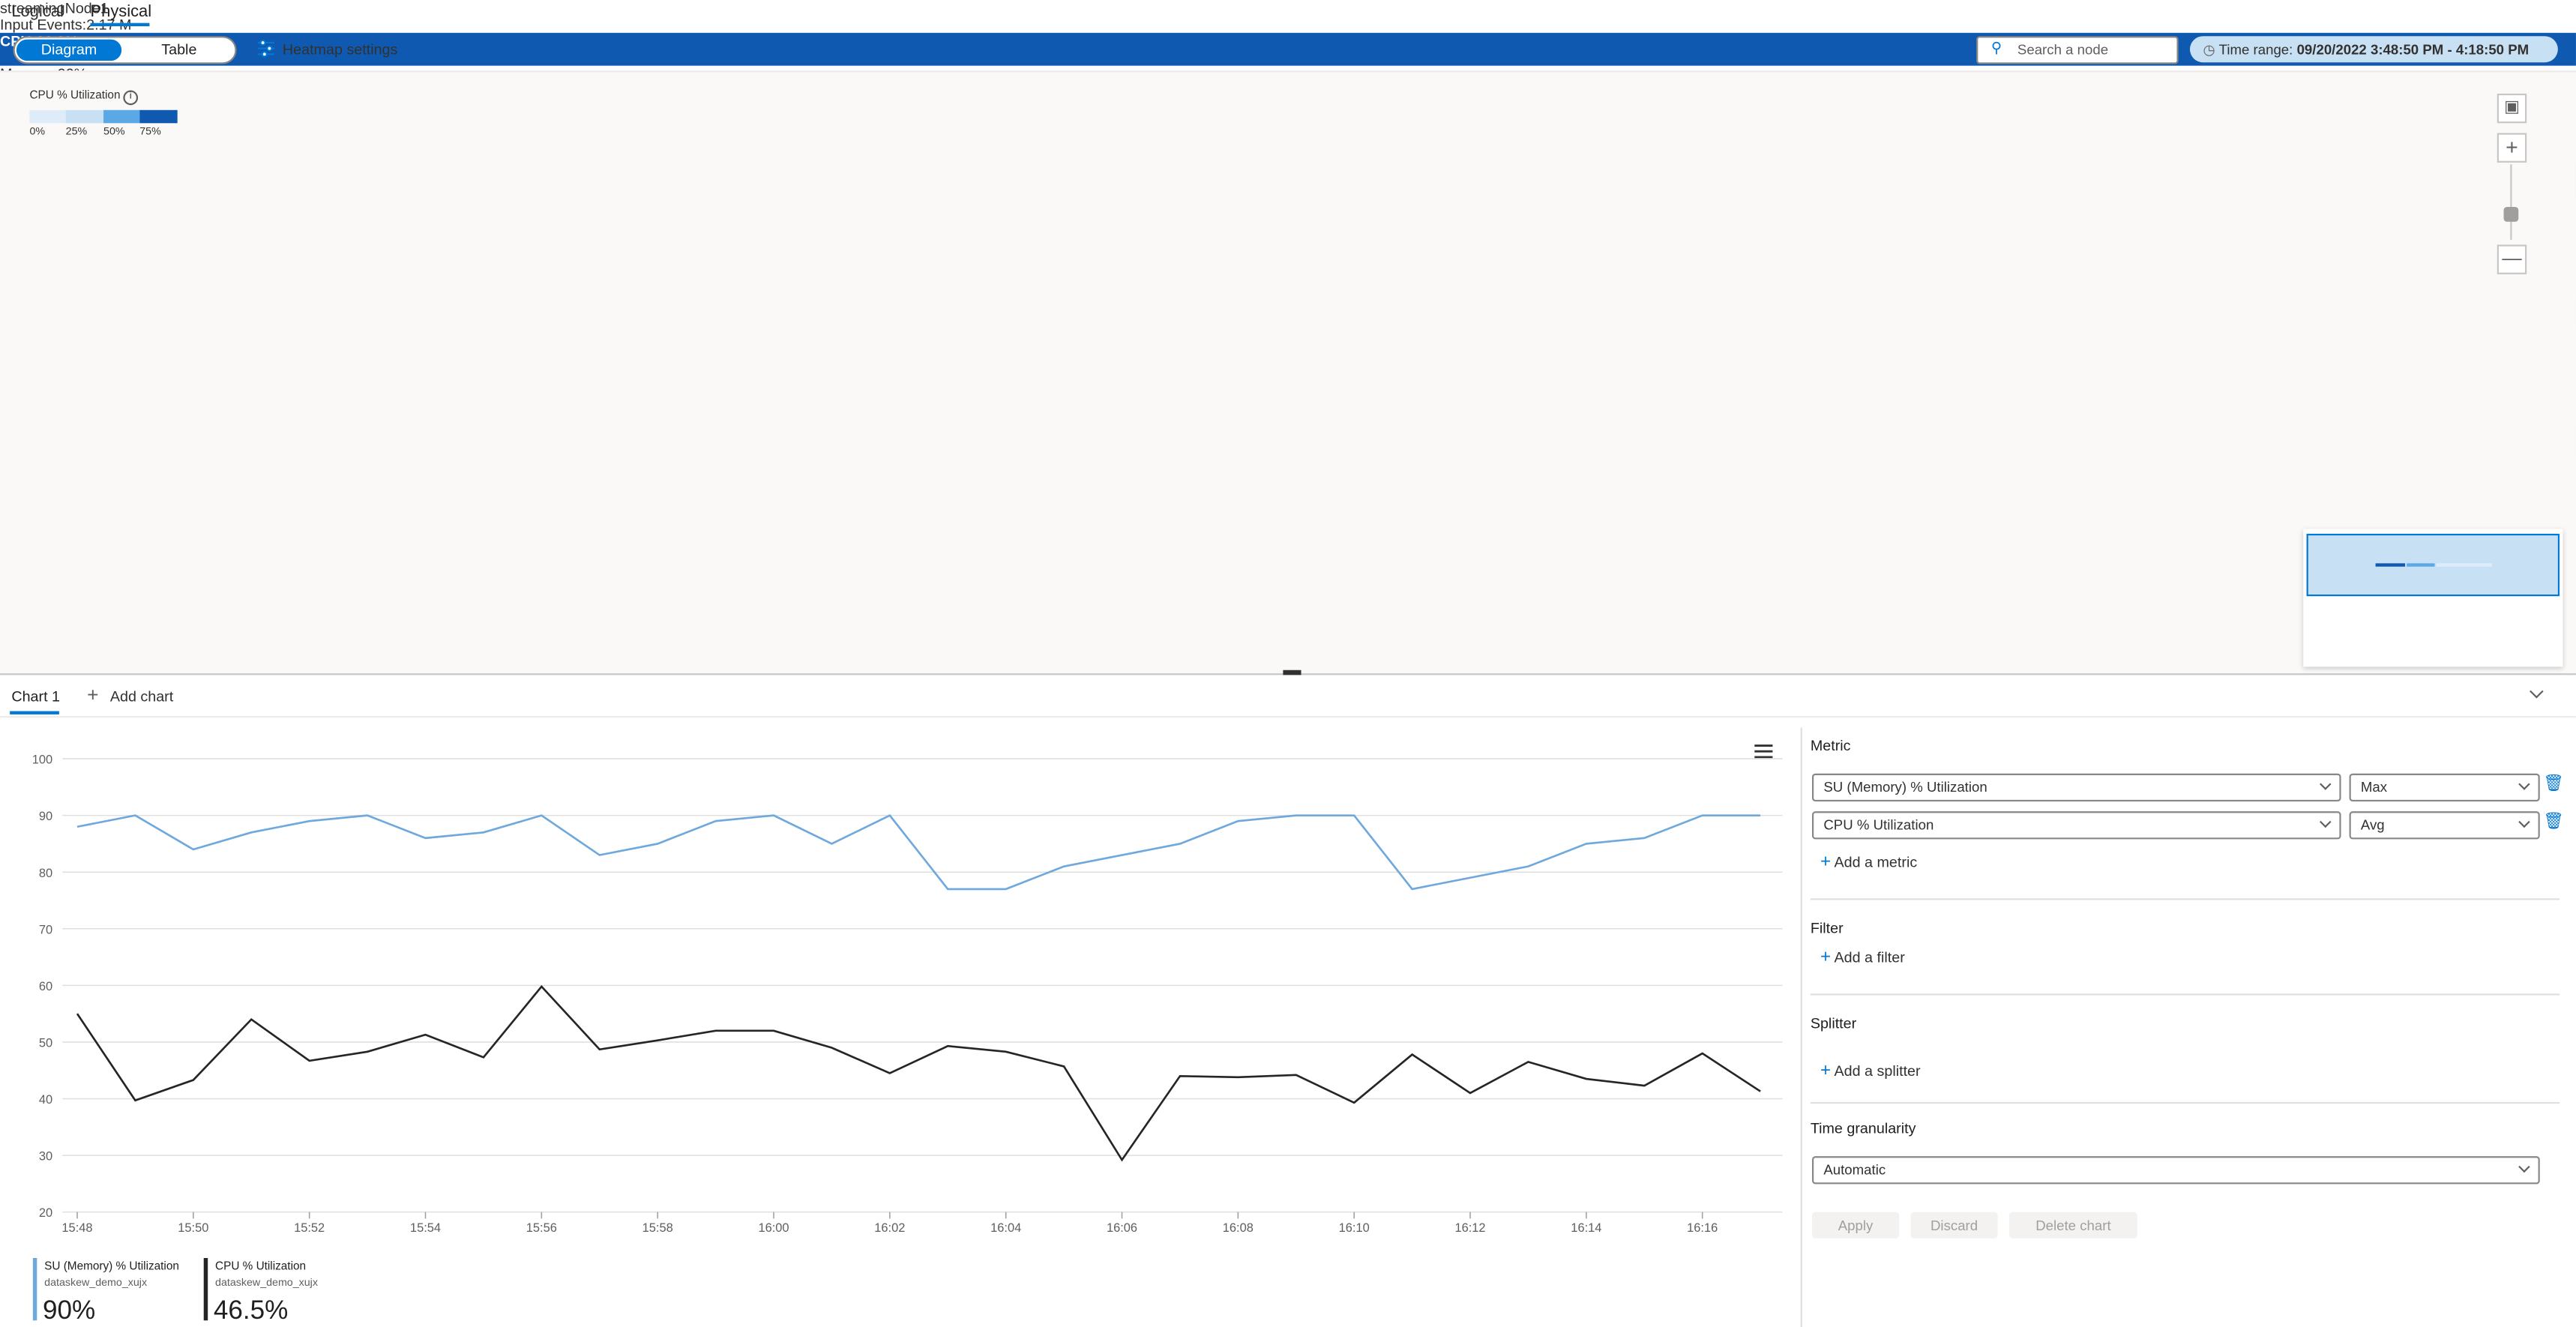  I want to click on zoom-thumb, so click(2511, 214).